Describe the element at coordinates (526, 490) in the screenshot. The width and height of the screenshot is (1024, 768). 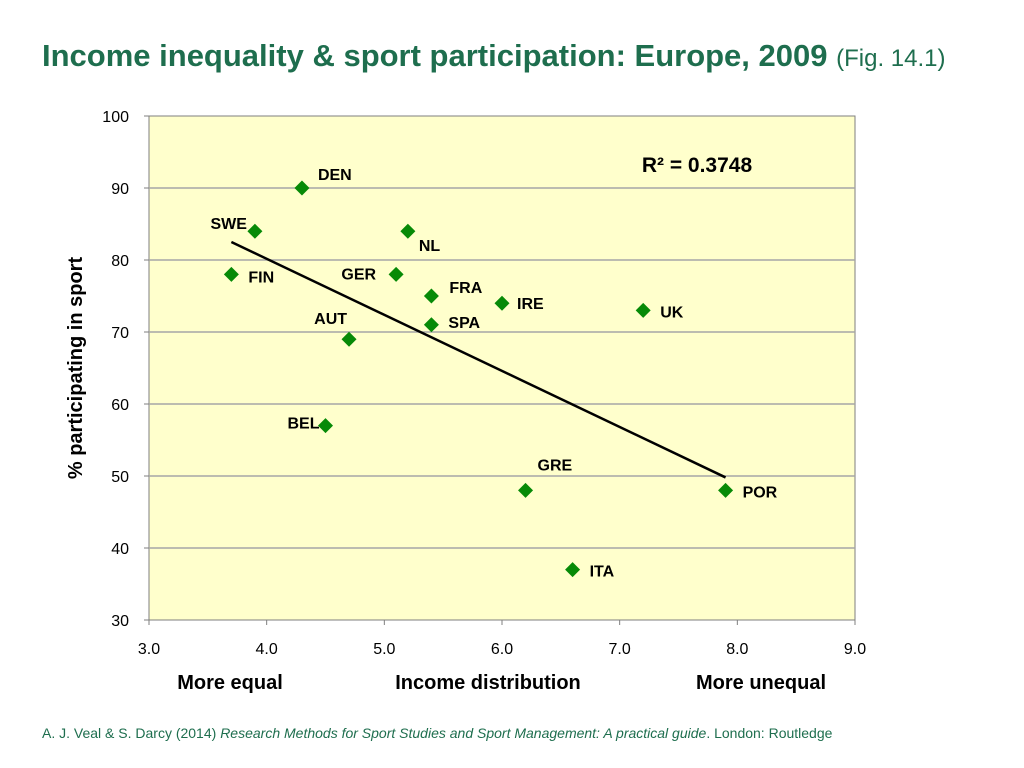
I see `data-point-gre` at that location.